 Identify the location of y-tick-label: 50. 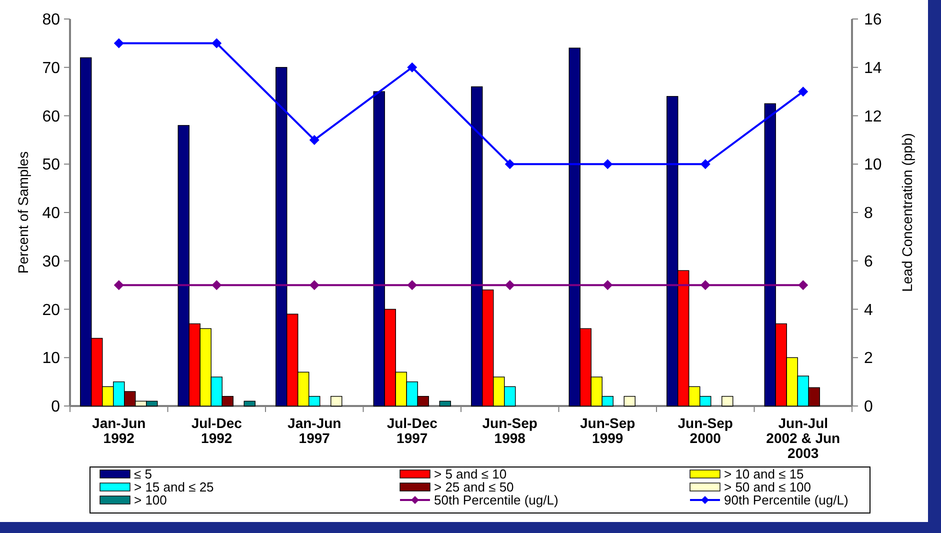
(51, 165).